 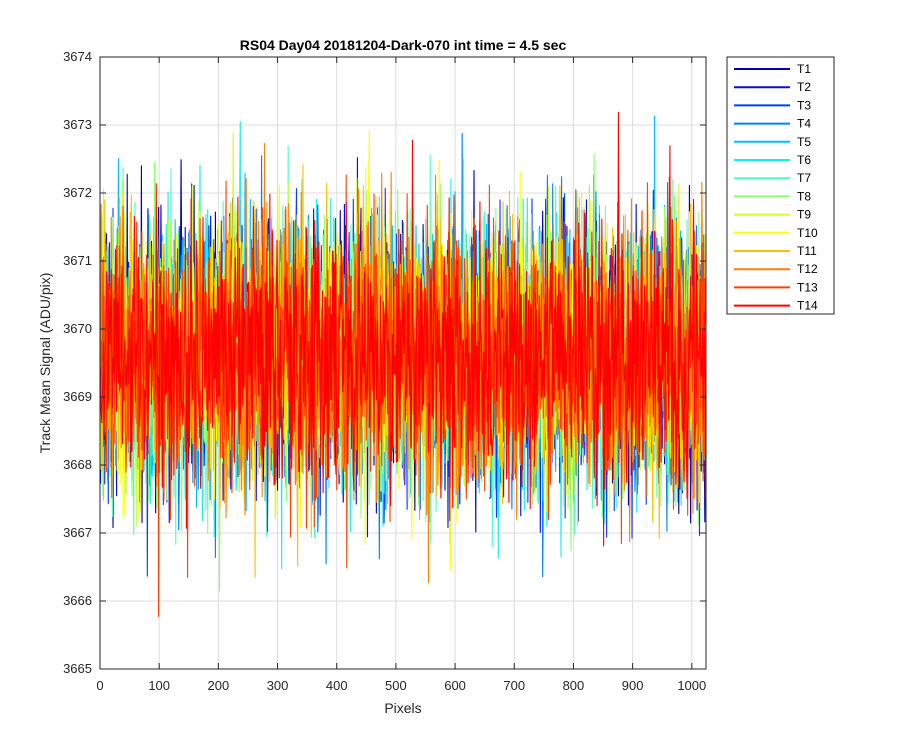 I want to click on y-tick-label: 3672, so click(x=77, y=192).